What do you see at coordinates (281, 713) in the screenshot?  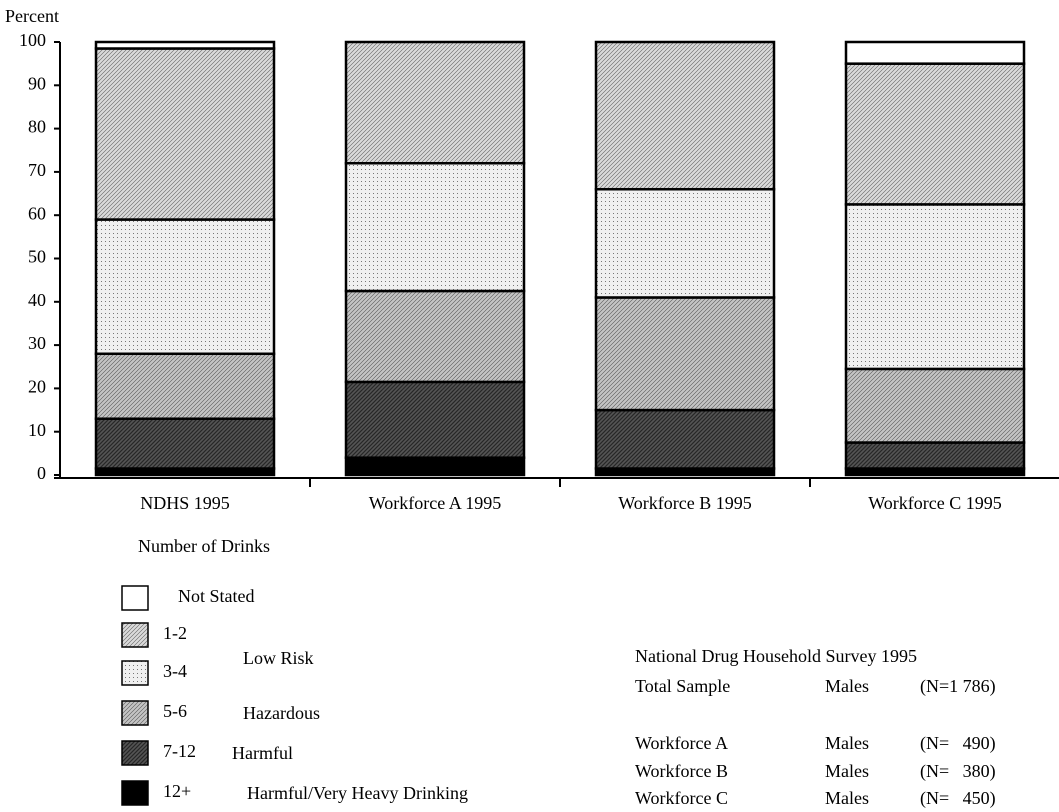 I see `legend-group: Hazardous` at bounding box center [281, 713].